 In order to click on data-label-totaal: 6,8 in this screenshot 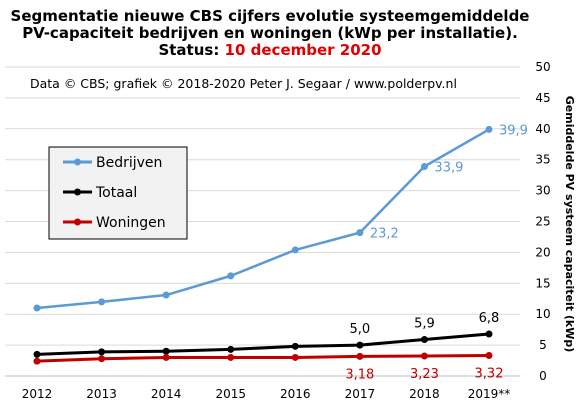, I will do `click(489, 318)`.